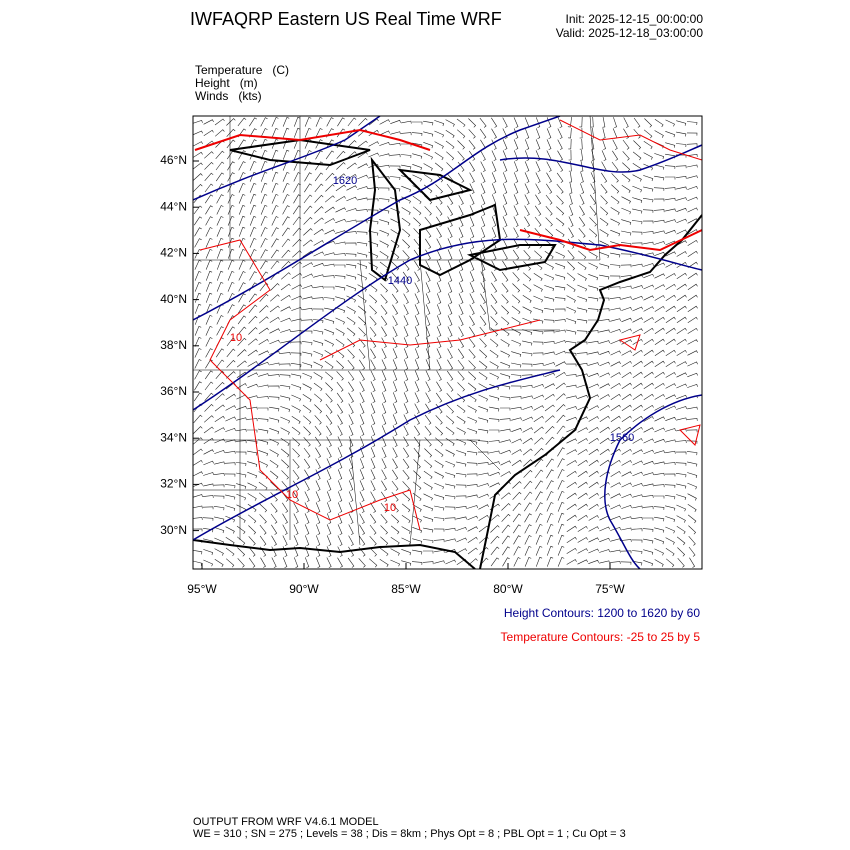  Describe the element at coordinates (173, 437) in the screenshot. I see `y-tick-label: 34°N` at that location.